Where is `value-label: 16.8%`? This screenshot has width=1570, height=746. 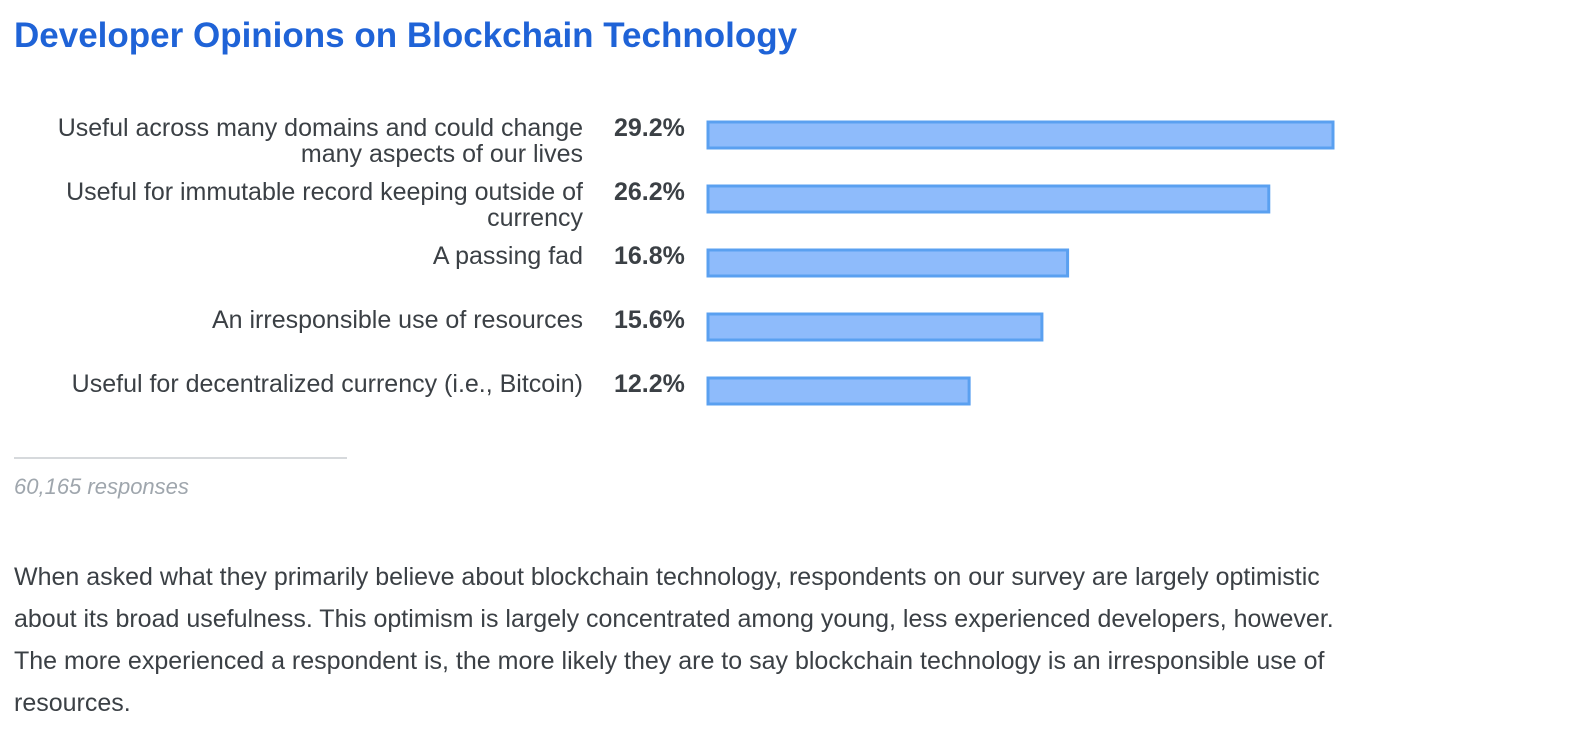 value-label: 16.8% is located at coordinates (649, 256).